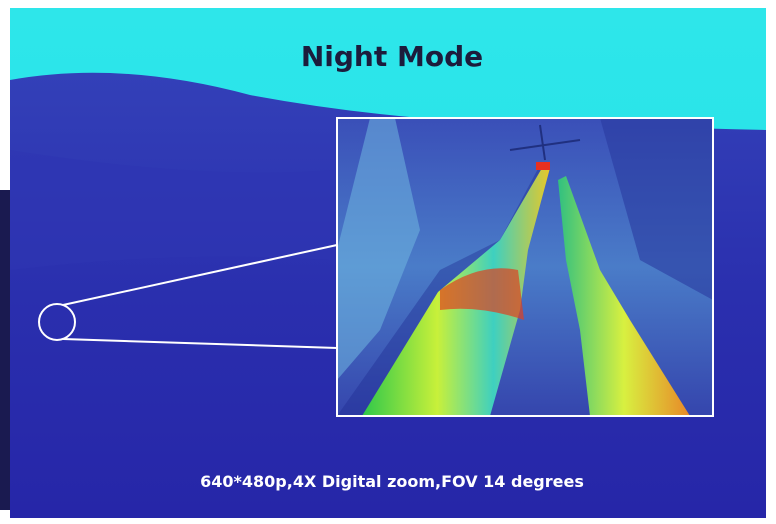 The image size is (776, 524). I want to click on zoom-indicator, so click(188, 296).